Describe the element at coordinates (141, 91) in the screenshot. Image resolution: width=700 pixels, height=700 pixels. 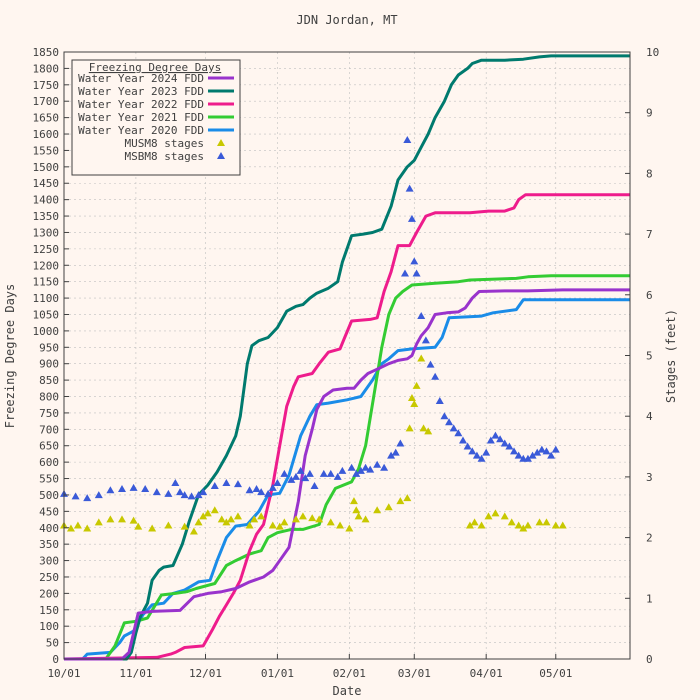
I see `legend-label: Water Year 2023 FDD` at that location.